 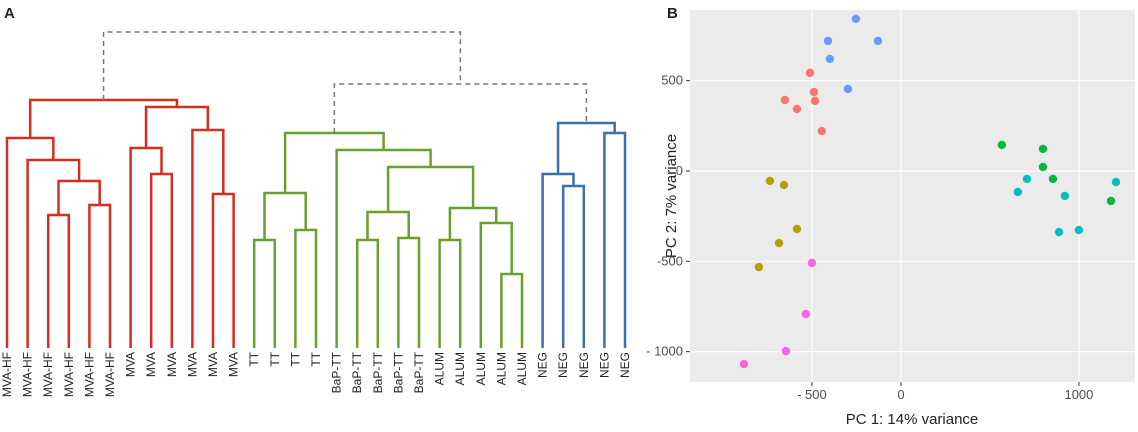 I want to click on panel-label: A, so click(x=9, y=13).